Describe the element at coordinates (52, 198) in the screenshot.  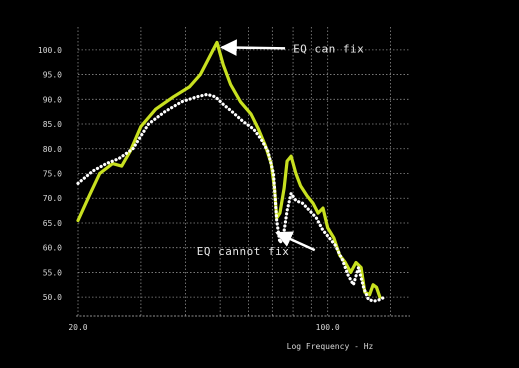
I see `y-tick-label: 70.0` at that location.